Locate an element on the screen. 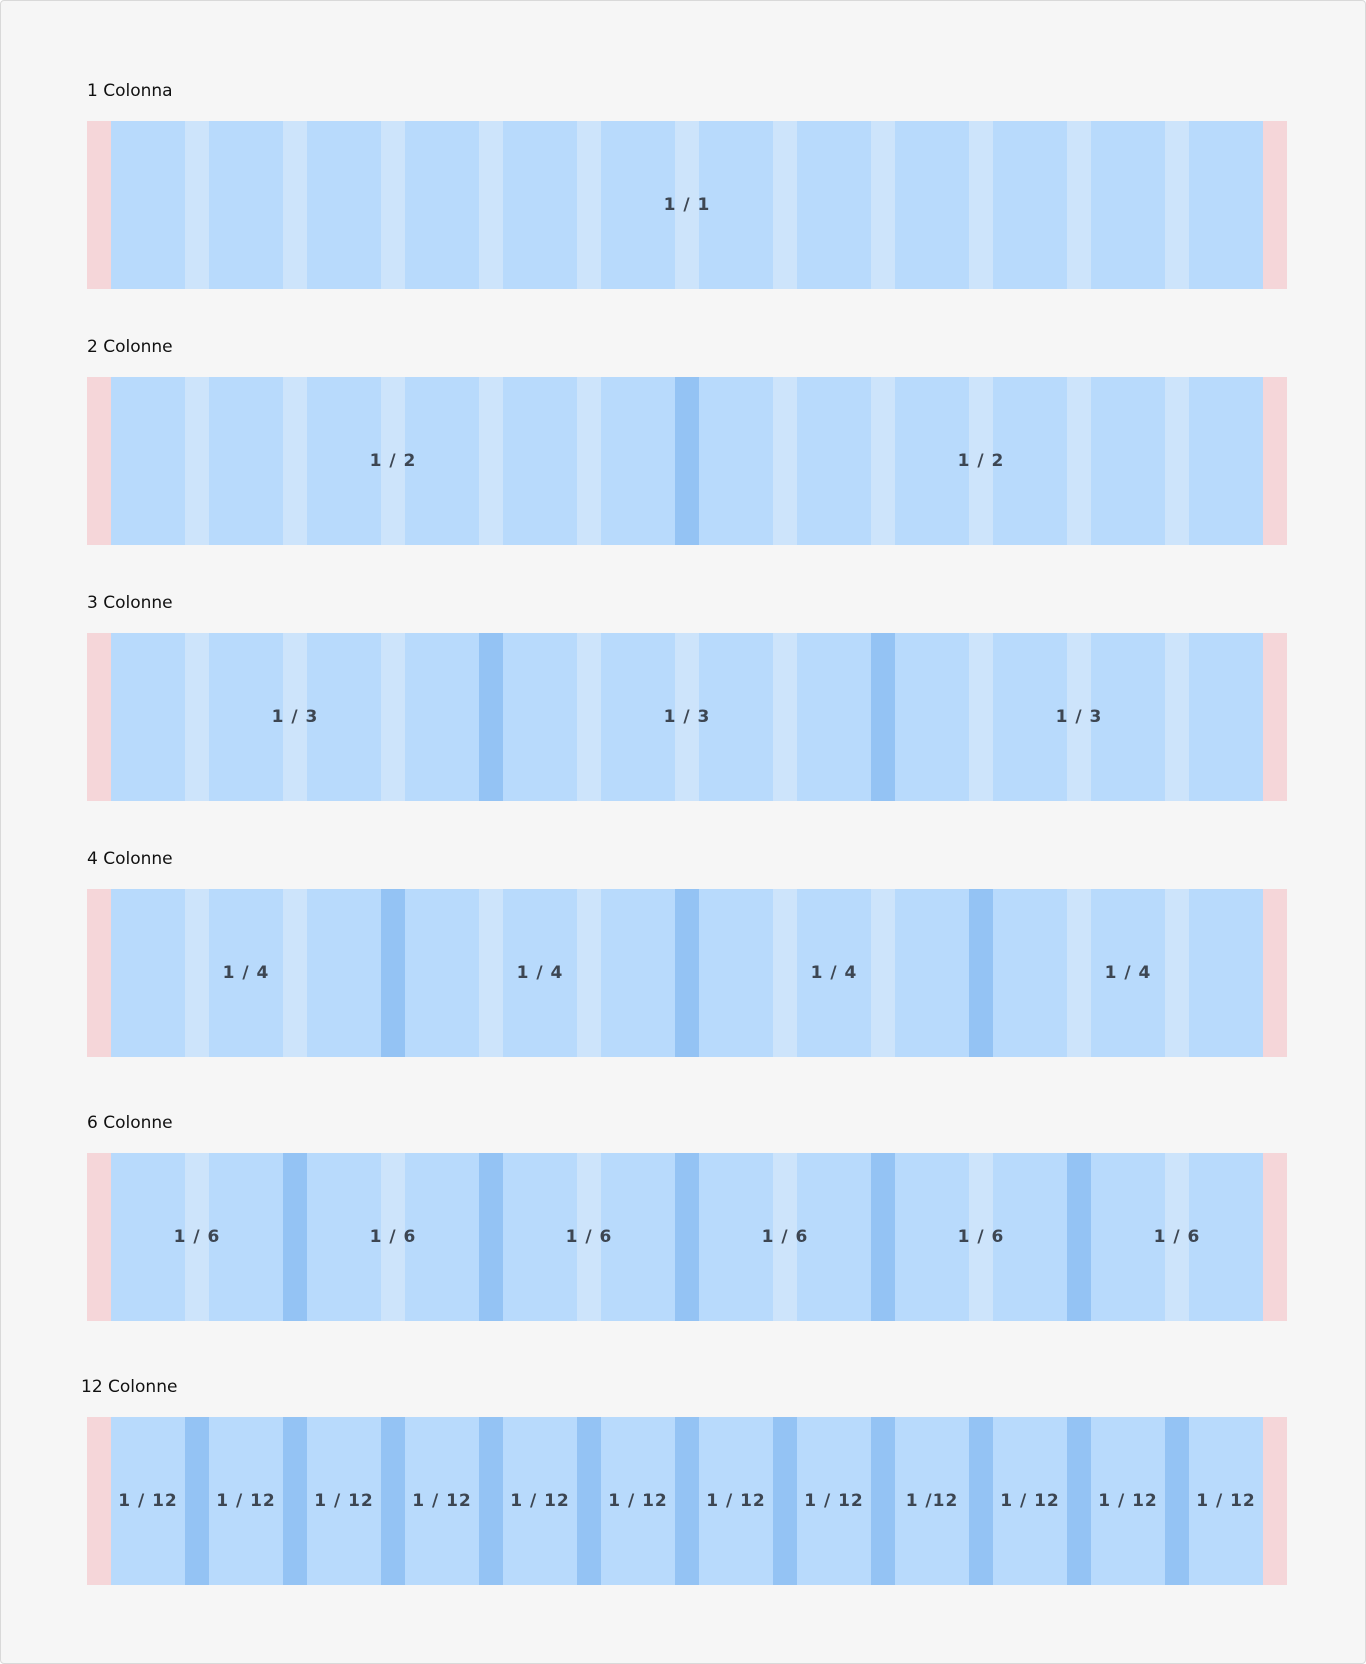 This screenshot has height=1664, width=1366. row-title-3: 3 Colonne is located at coordinates (130, 603).